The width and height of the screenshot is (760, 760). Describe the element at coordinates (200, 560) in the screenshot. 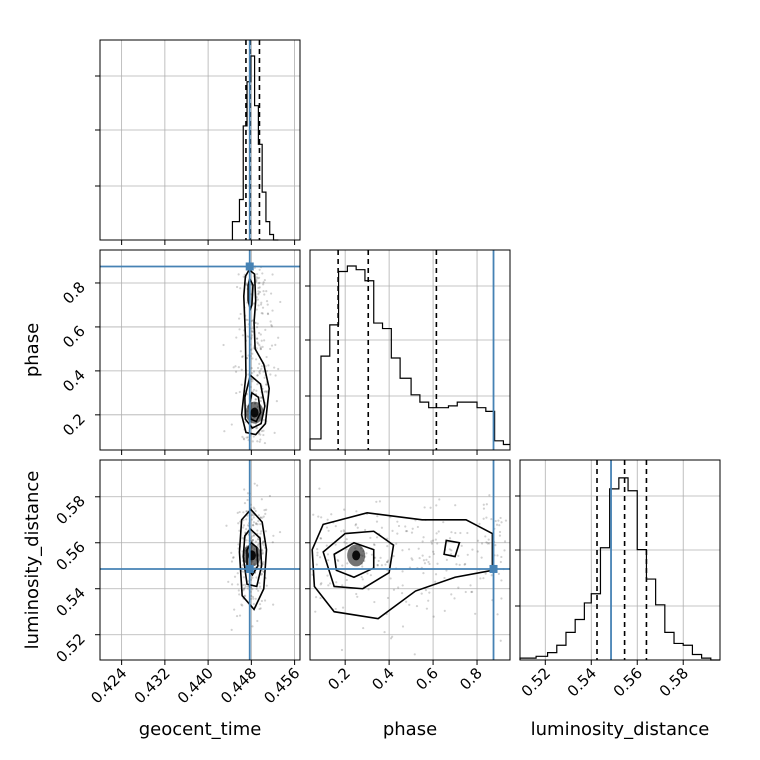

I see `panel-luminosity_distance-geocent_time-frame` at that location.